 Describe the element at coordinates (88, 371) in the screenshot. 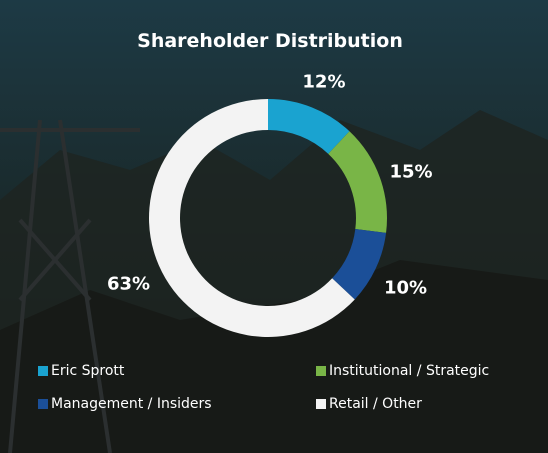

I see `legend-label: Eric Sprott` at that location.